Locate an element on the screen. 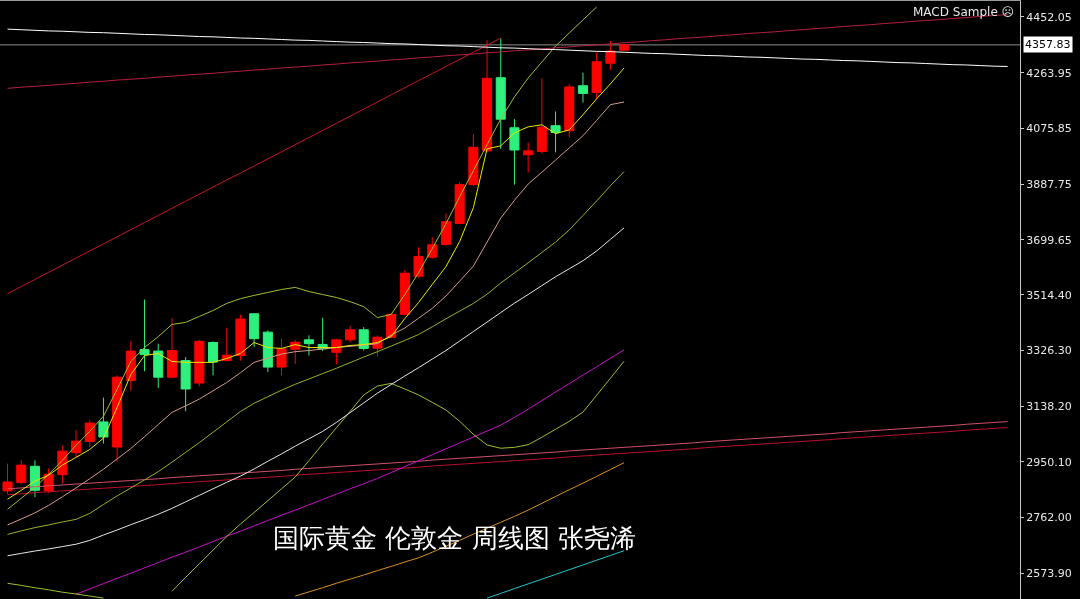  ref-line-label: 4357.83 is located at coordinates (1048, 44).